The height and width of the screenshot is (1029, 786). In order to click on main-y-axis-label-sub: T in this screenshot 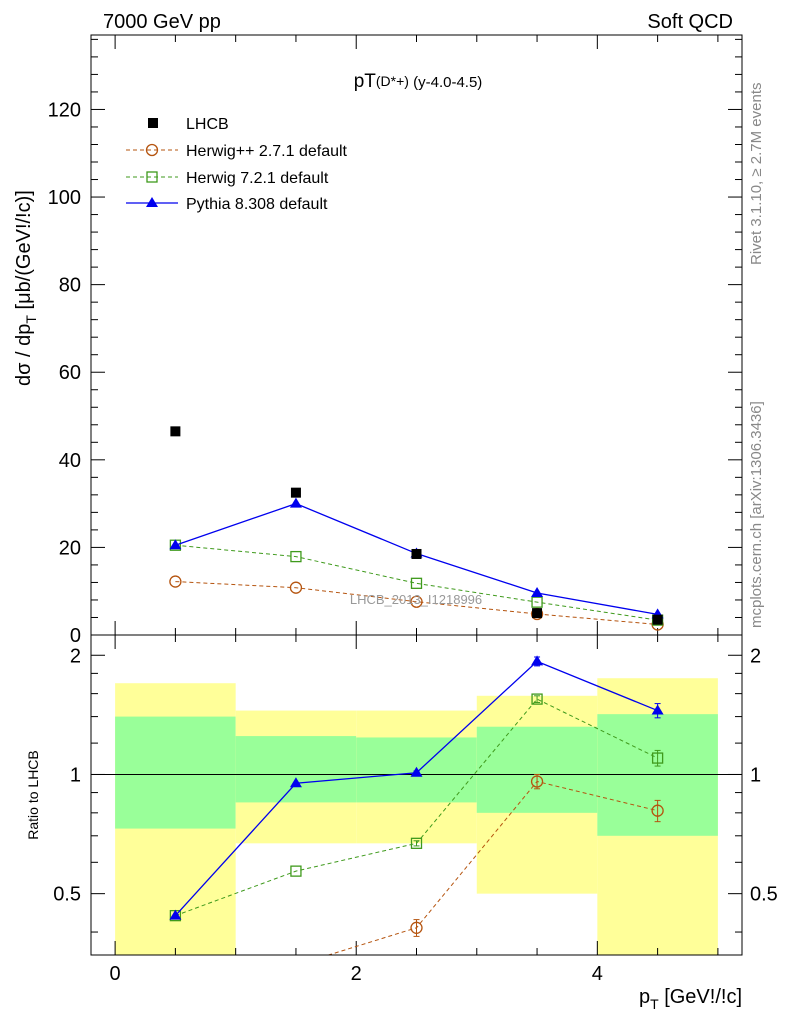, I will do `click(31, 319)`.